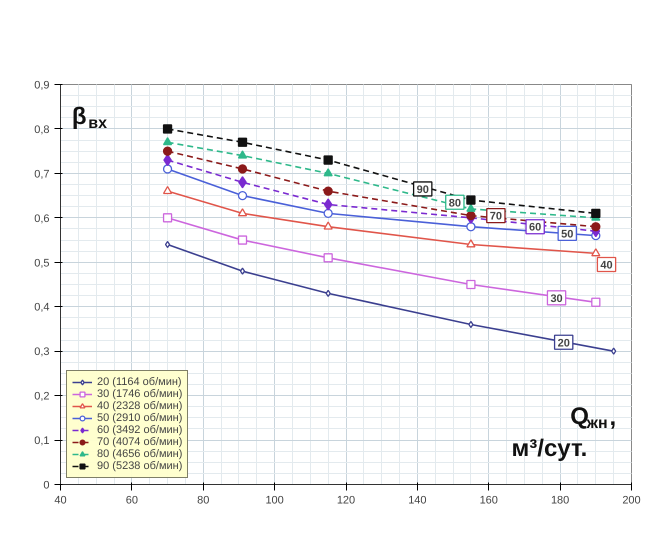  What do you see at coordinates (139, 418) in the screenshot?
I see `legend-label: 50 (2910 об/мин)` at bounding box center [139, 418].